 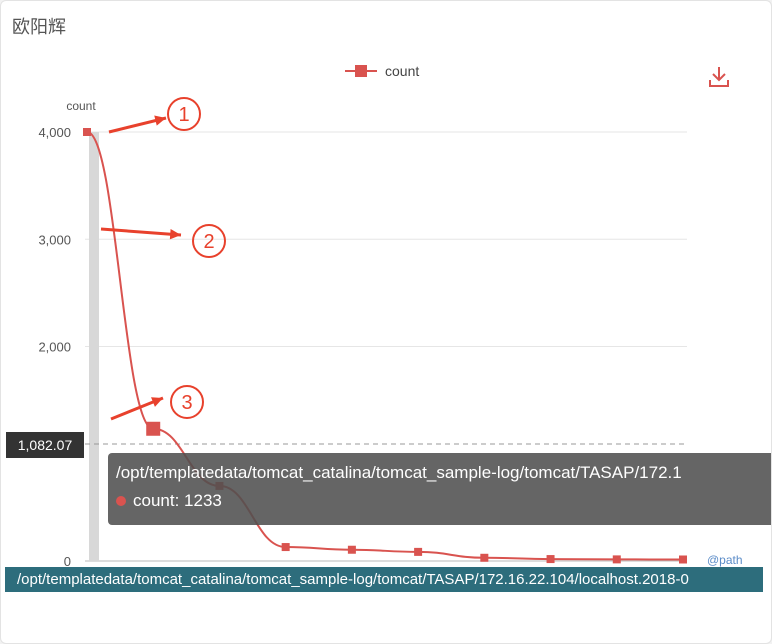 I want to click on annotation-number: 3, so click(x=186, y=403).